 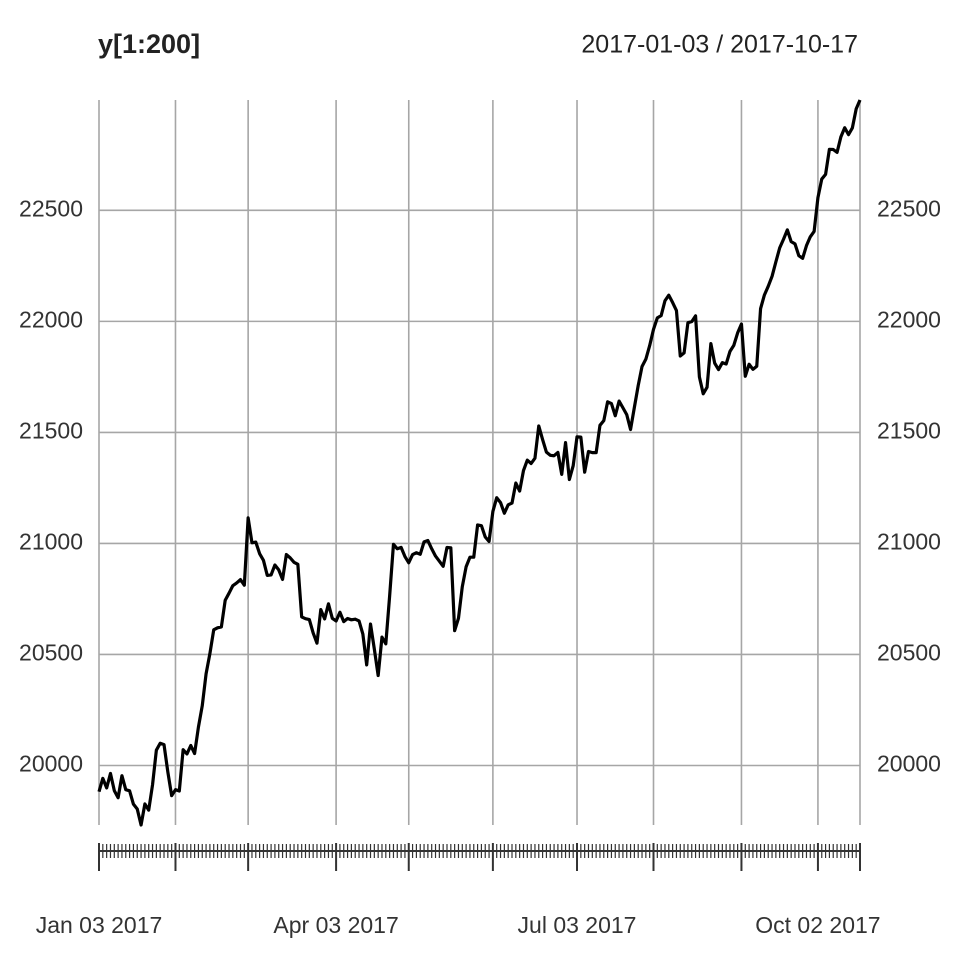 What do you see at coordinates (51, 430) in the screenshot?
I see `y-tick-label: 21500` at bounding box center [51, 430].